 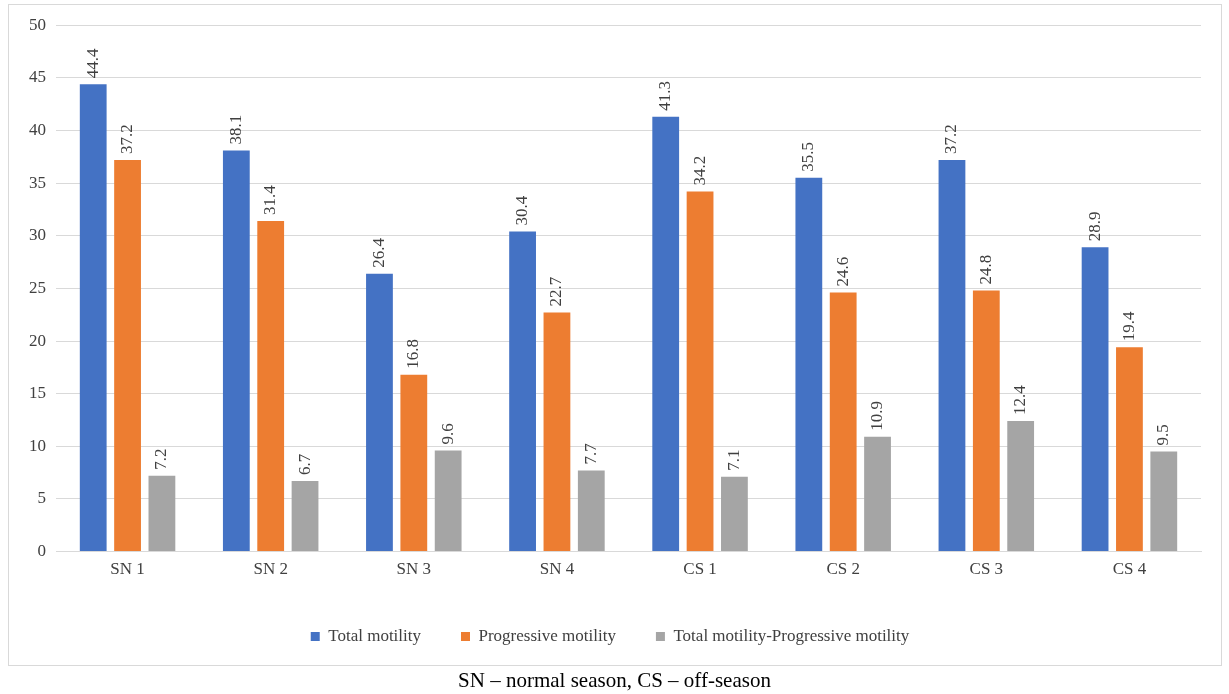 What do you see at coordinates (413, 353) in the screenshot?
I see `data-label: 16.8` at bounding box center [413, 353].